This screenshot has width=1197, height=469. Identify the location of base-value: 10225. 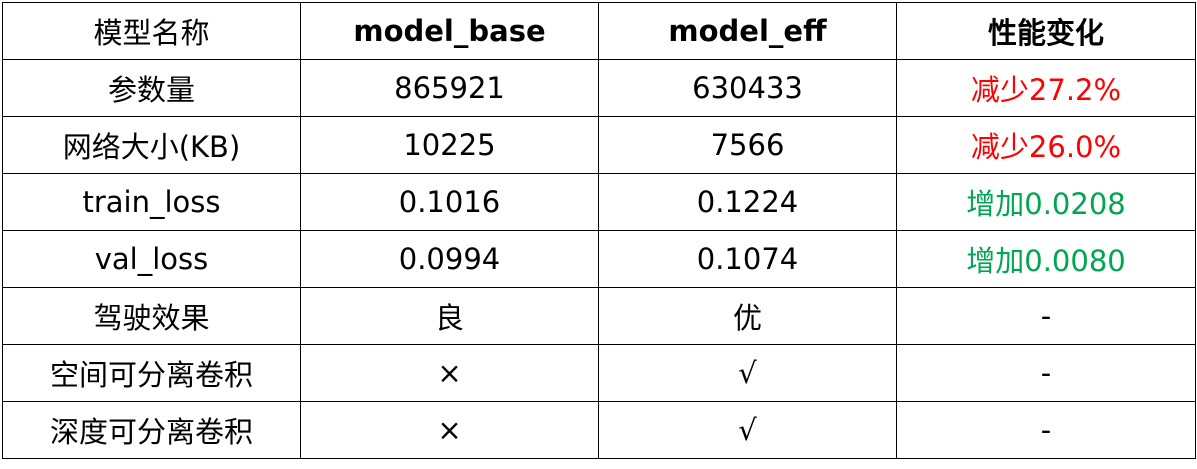
(449, 145).